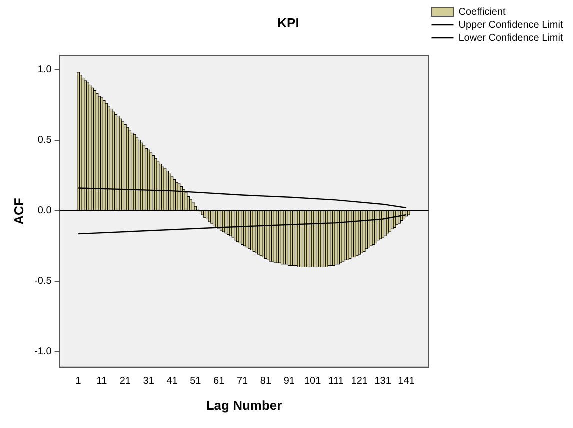  What do you see at coordinates (313, 382) in the screenshot?
I see `x-tick-label: 101` at bounding box center [313, 382].